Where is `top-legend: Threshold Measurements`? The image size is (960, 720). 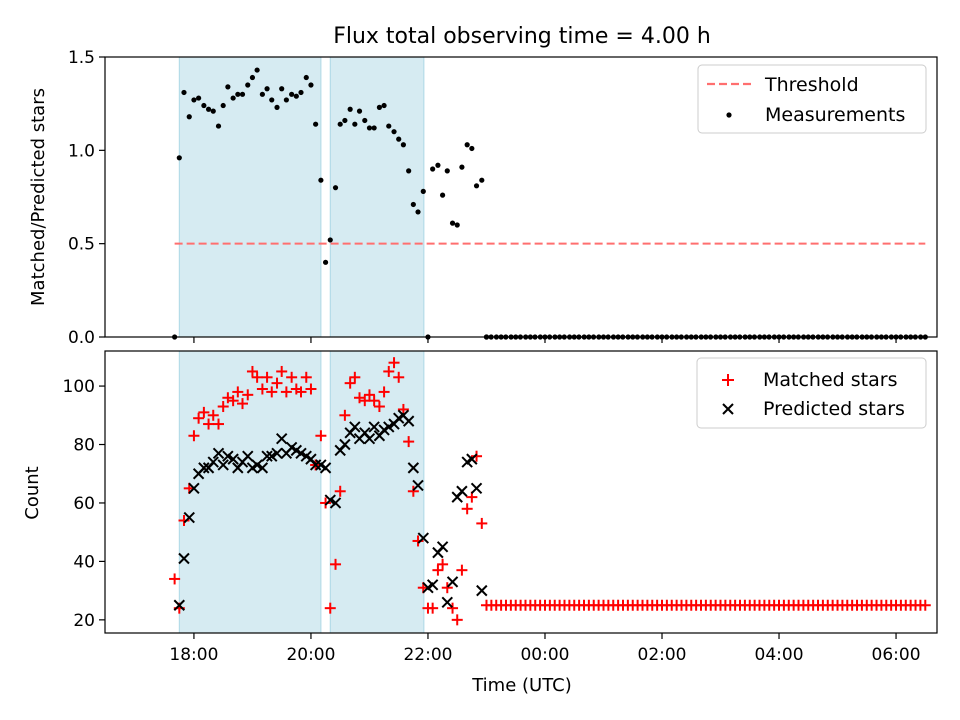 top-legend: Threshold Measurements is located at coordinates (812, 99).